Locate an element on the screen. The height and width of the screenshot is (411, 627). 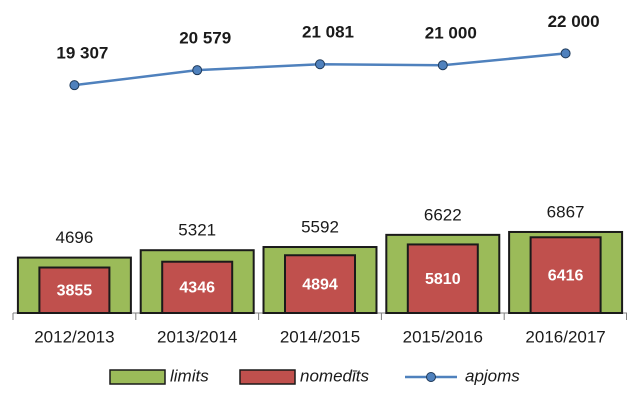
x-tick-label: 2015/2016 is located at coordinates (443, 336).